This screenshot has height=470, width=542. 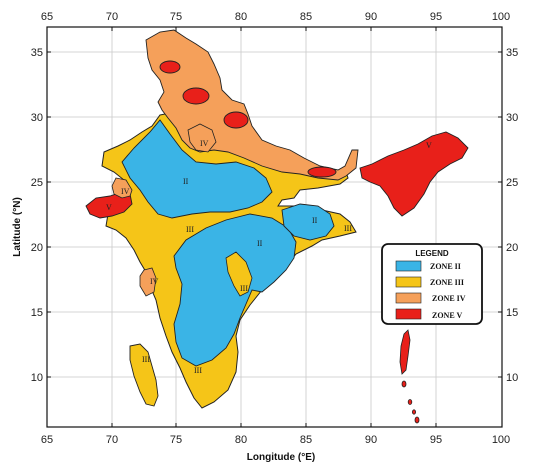 I want to click on bottom-tick-label-80: 80, so click(x=241, y=440).